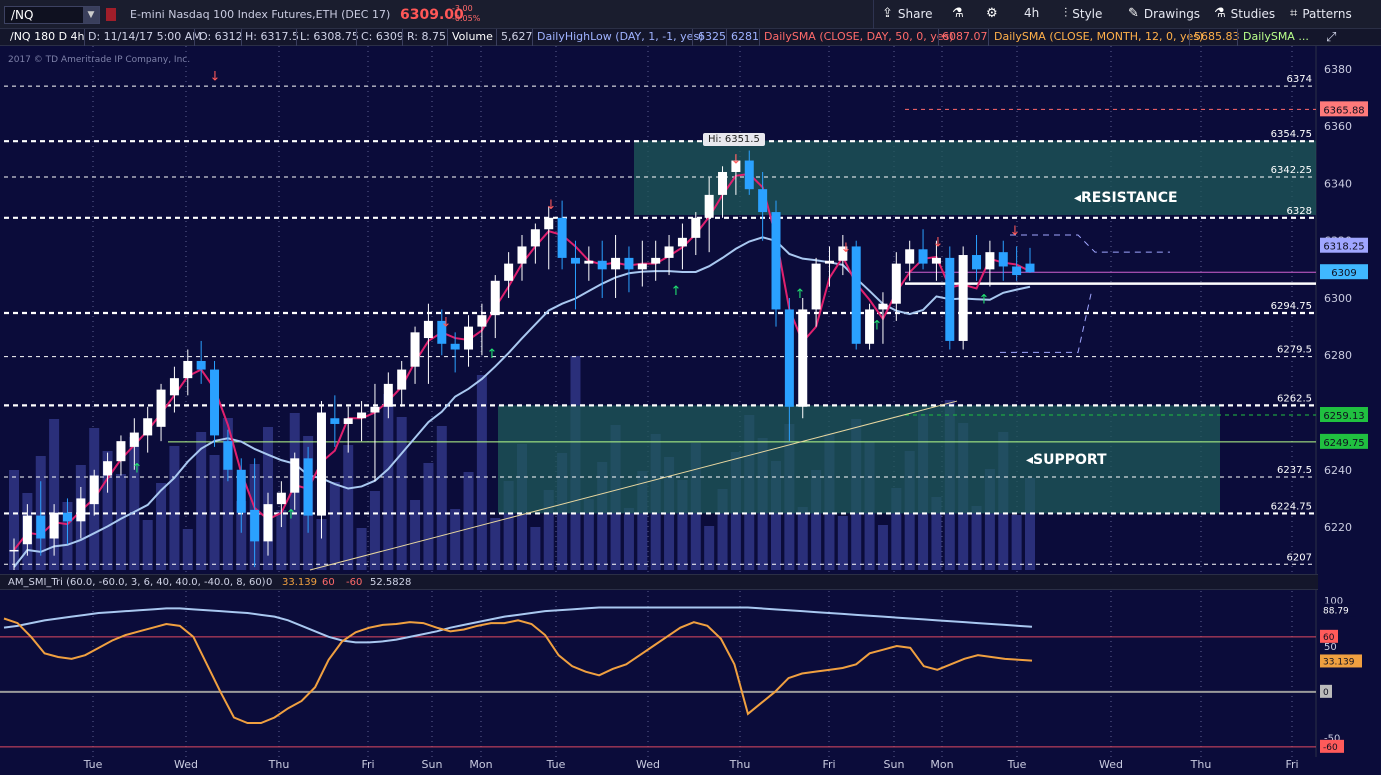  What do you see at coordinates (215, 76) in the screenshot?
I see `sell-signal-arrow: ↓` at bounding box center [215, 76].